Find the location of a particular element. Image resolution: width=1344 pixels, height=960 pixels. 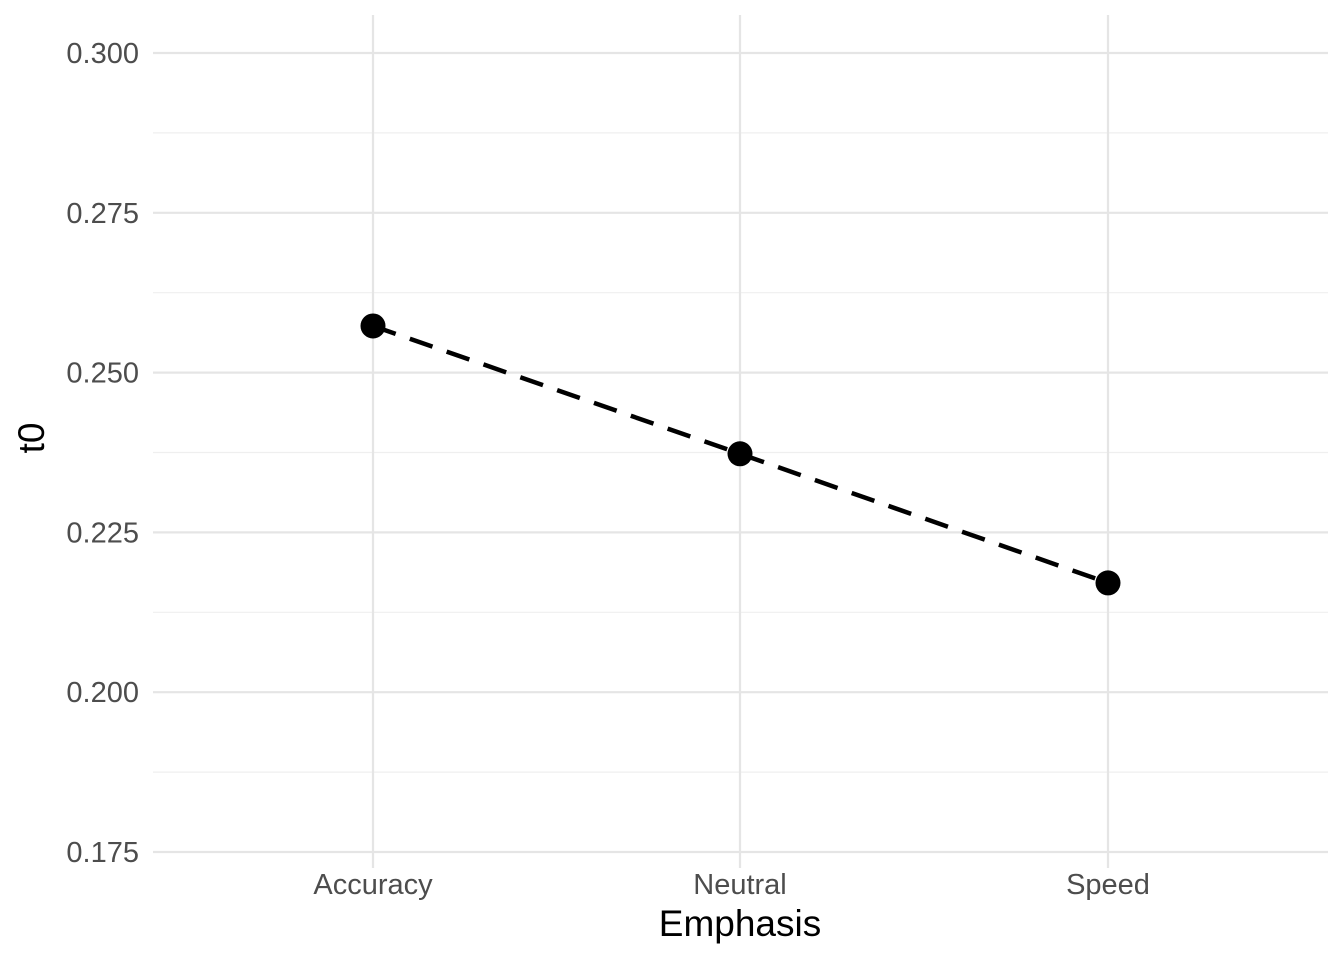

x-tick-label: Speed is located at coordinates (1108, 885).